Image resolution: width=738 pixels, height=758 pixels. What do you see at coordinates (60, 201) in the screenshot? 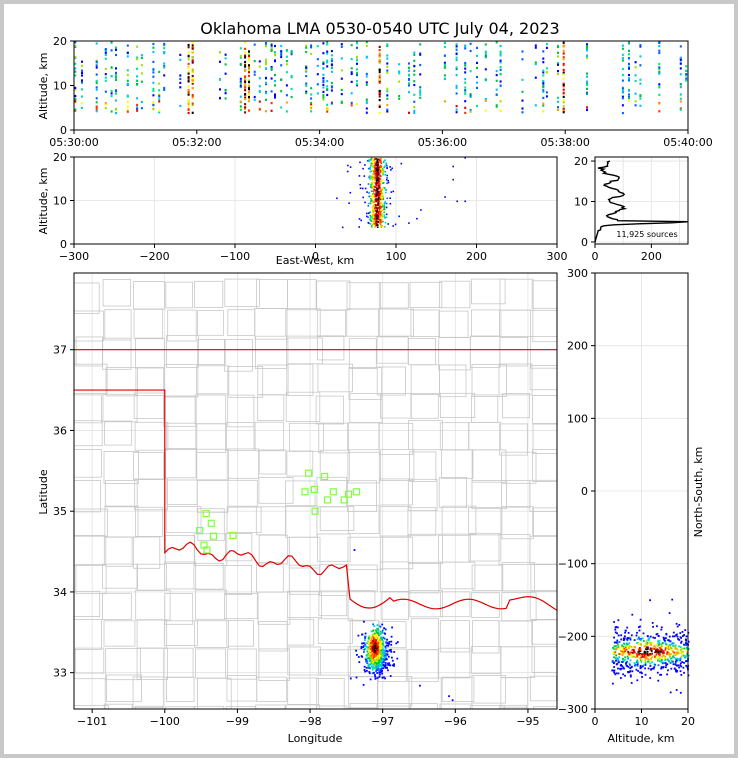
I see `ew-altitude-y-tick-label: 10` at bounding box center [60, 201].